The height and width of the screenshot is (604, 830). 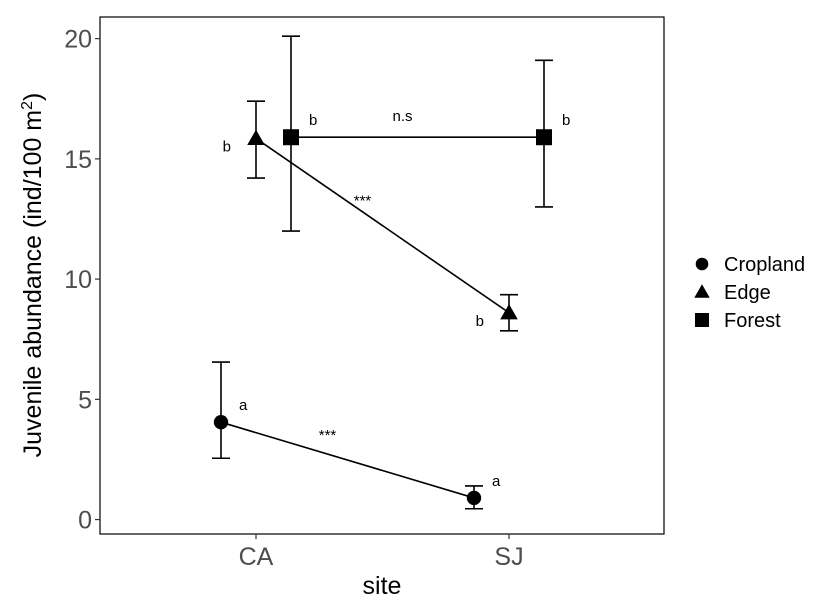 I want to click on y-axis-title-main: Juvenile abundance (ind/100 m, so click(x=33, y=283).